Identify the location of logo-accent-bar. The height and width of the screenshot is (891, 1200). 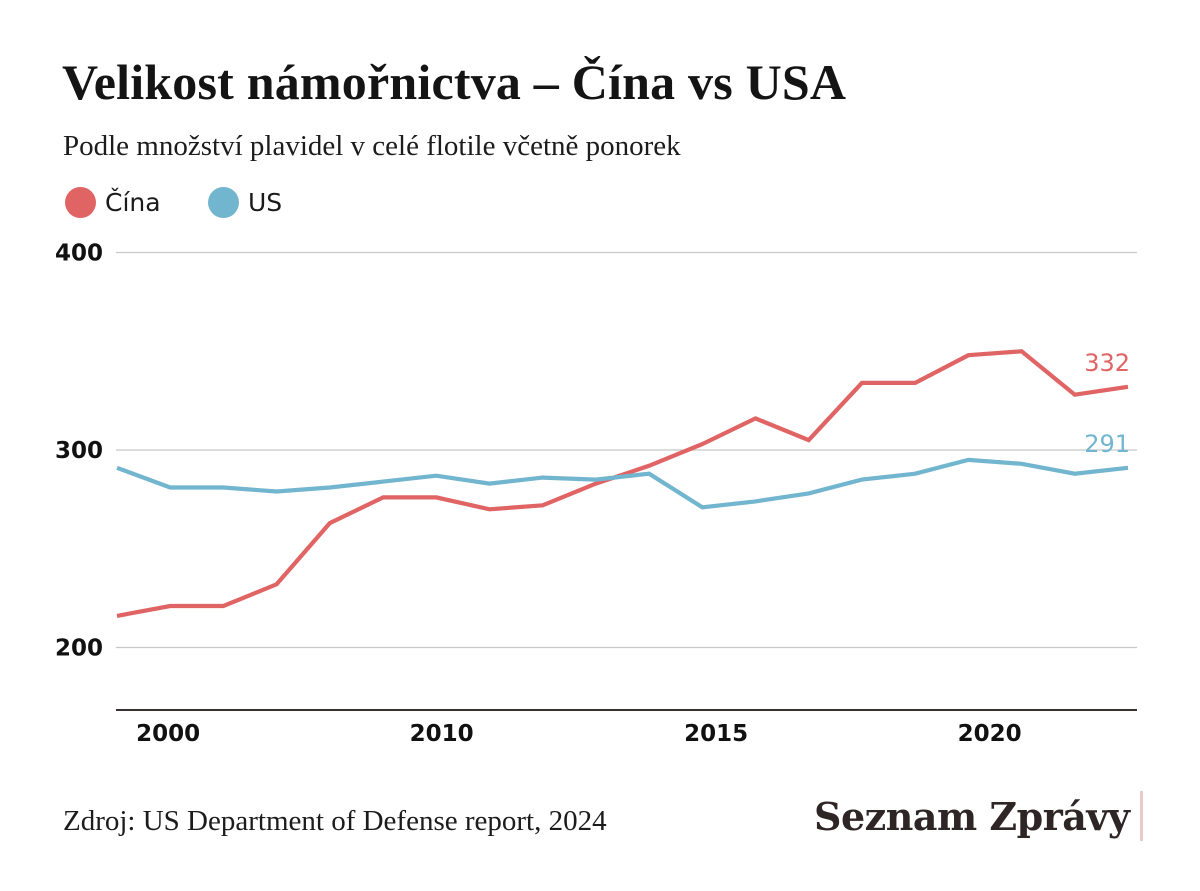
(1141, 816).